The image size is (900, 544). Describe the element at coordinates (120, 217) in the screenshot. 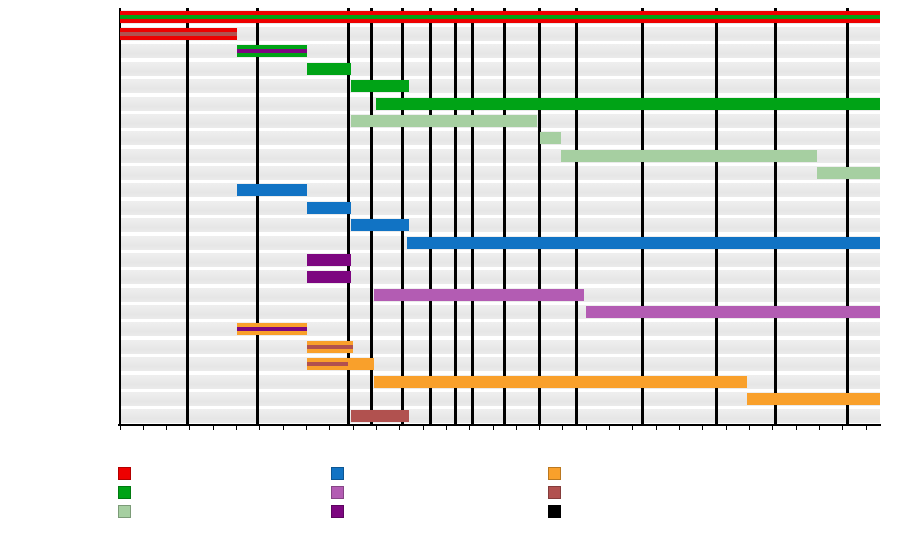

I see `y-axis-line` at that location.